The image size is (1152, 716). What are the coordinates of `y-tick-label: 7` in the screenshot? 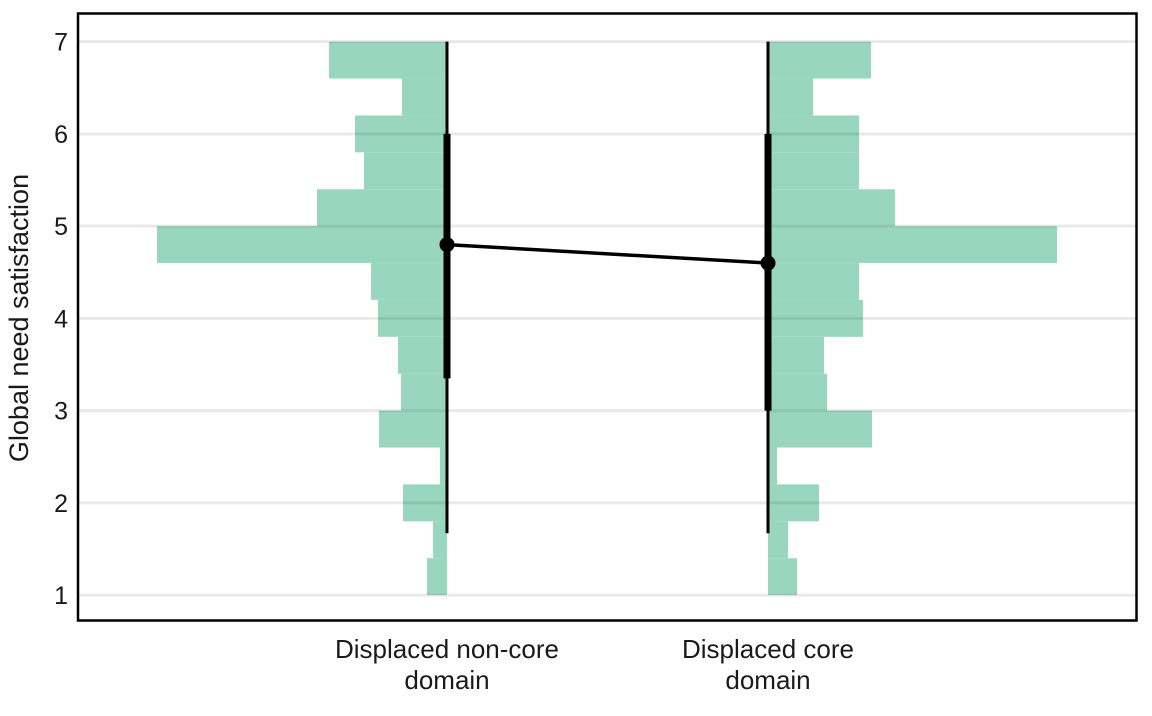 It's located at (61, 43).